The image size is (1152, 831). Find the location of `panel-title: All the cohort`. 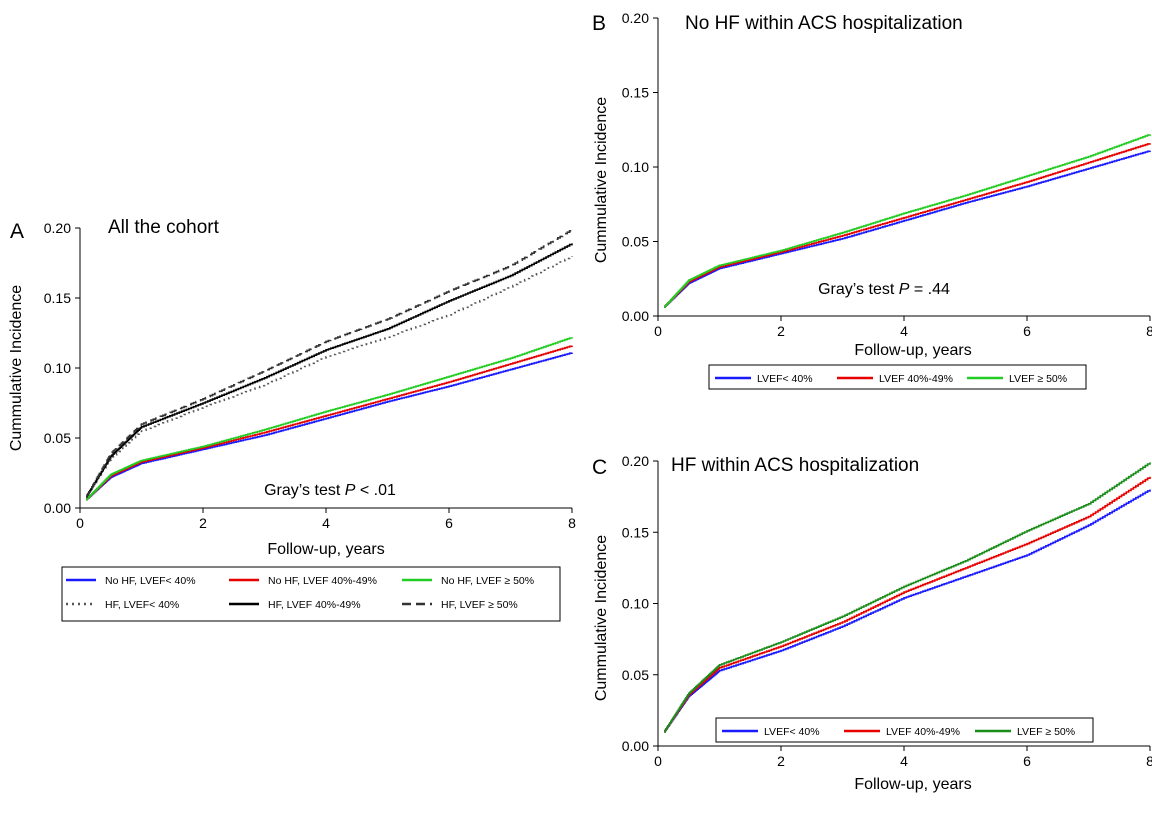

panel-title: All the cohort is located at coordinates (164, 227).